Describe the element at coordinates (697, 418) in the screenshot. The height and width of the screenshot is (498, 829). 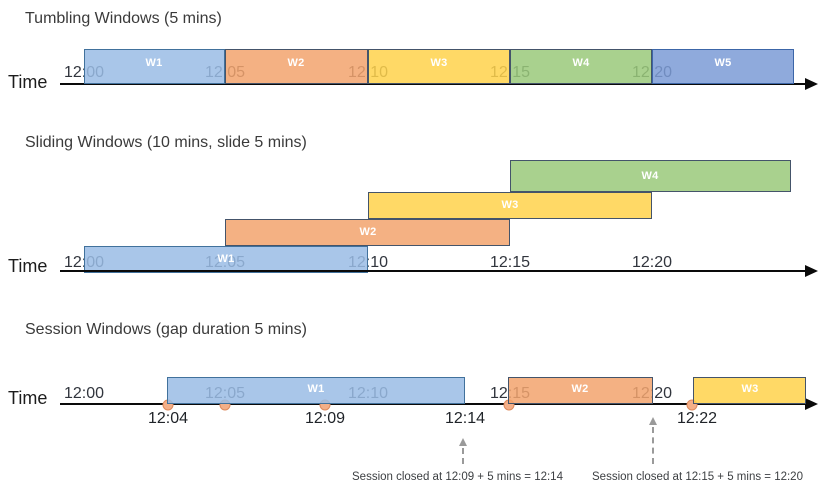
I see `event-time-label: 12:22` at that location.